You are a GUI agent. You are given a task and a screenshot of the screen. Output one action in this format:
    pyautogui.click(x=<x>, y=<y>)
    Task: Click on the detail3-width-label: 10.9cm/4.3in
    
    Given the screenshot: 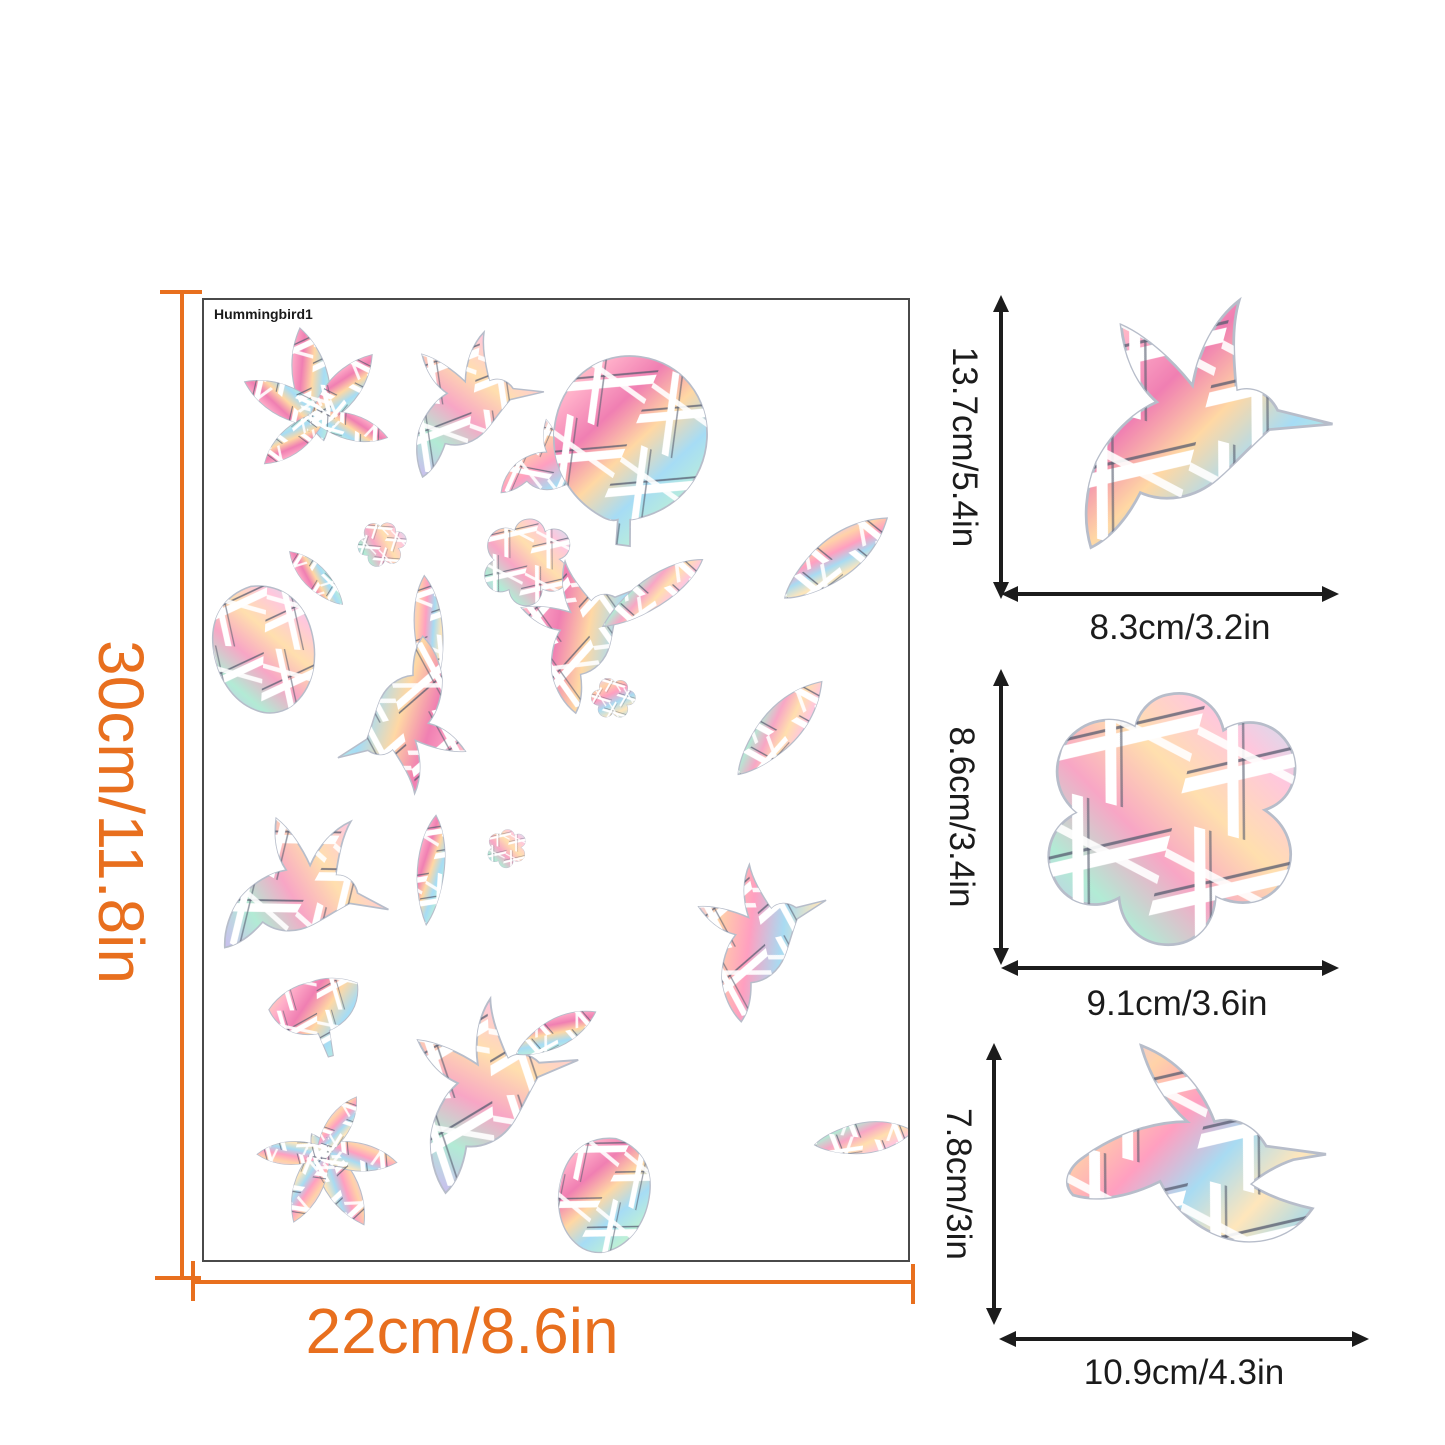 What is the action you would take?
    pyautogui.click(x=1184, y=1372)
    